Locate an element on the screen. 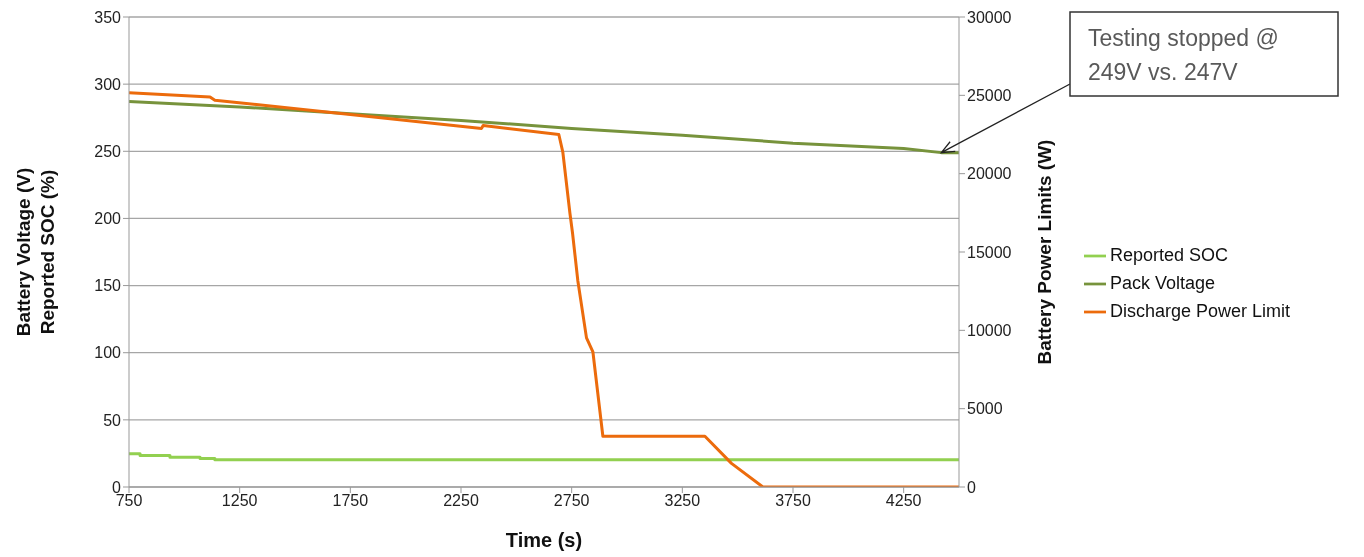 This screenshot has height=557, width=1364. y2-tick-label: 20000 is located at coordinates (989, 174).